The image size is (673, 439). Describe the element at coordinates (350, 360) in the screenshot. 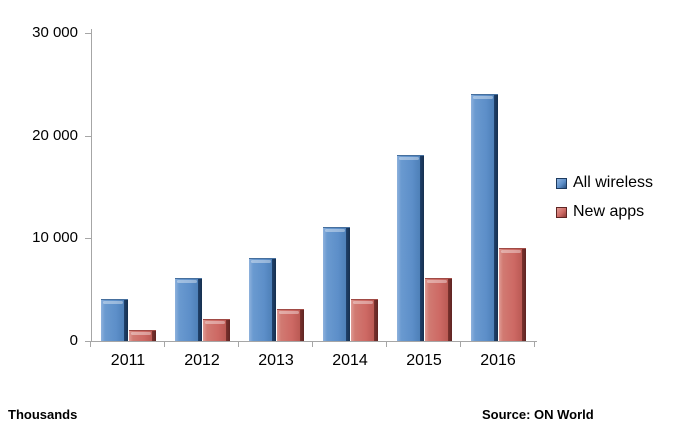

I see `x-tick-label-2014: 2014` at that location.